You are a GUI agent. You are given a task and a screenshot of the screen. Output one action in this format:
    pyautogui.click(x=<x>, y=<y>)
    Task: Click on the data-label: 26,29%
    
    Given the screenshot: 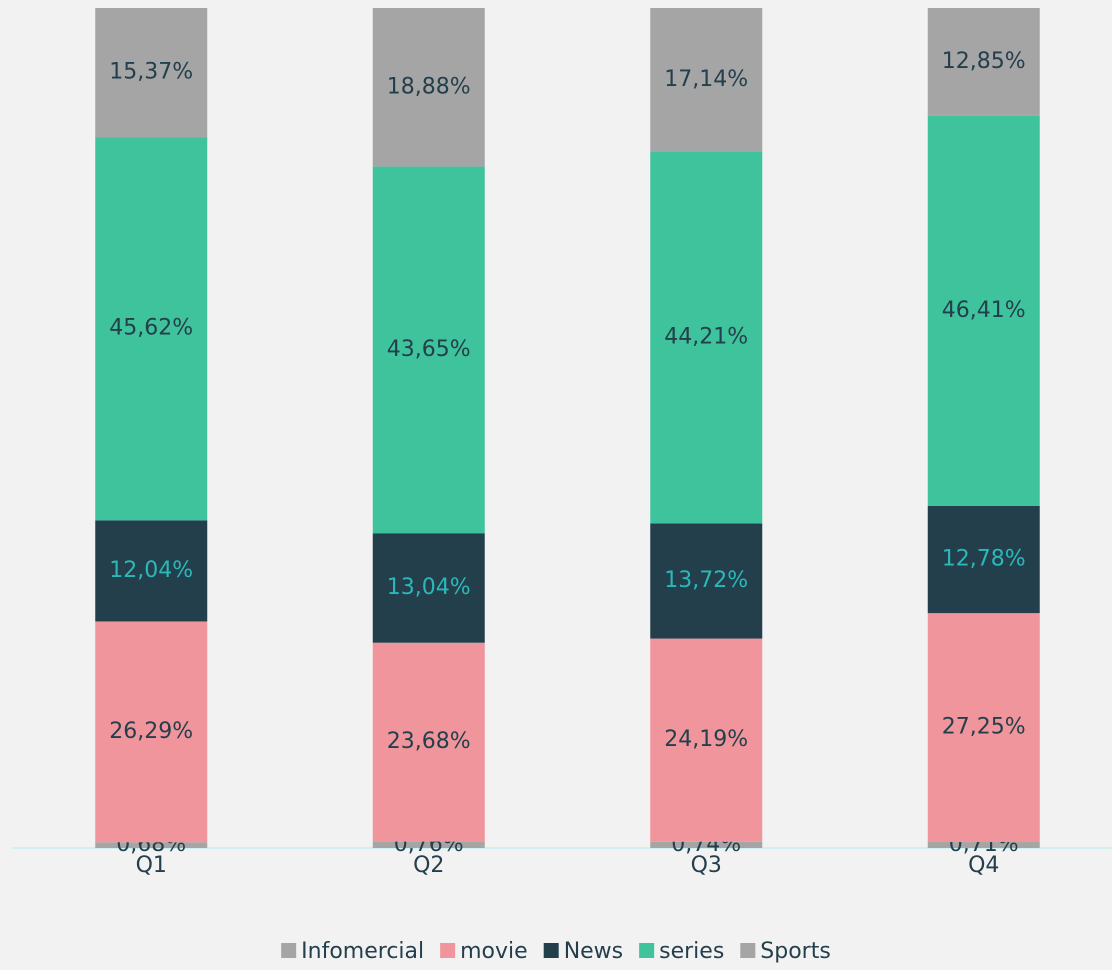 What is the action you would take?
    pyautogui.click(x=151, y=731)
    